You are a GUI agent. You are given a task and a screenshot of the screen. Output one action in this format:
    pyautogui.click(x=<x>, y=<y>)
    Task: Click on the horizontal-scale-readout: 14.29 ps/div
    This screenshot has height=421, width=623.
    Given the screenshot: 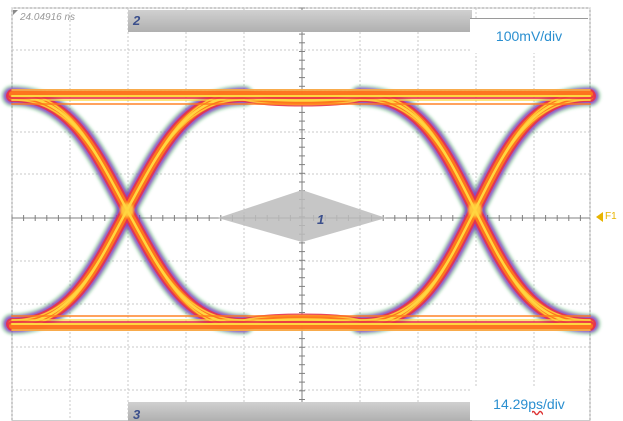 What is the action you would take?
    pyautogui.click(x=529, y=404)
    